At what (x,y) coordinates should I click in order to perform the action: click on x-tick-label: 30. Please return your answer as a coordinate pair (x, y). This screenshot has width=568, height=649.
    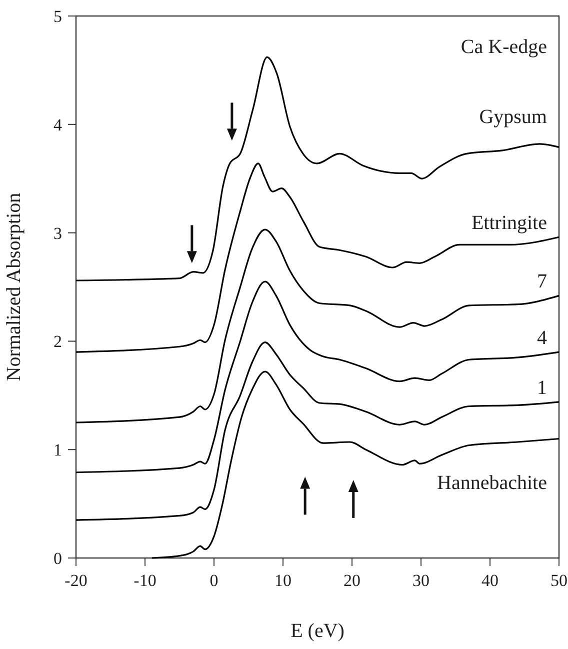
    Looking at the image, I should click on (421, 580).